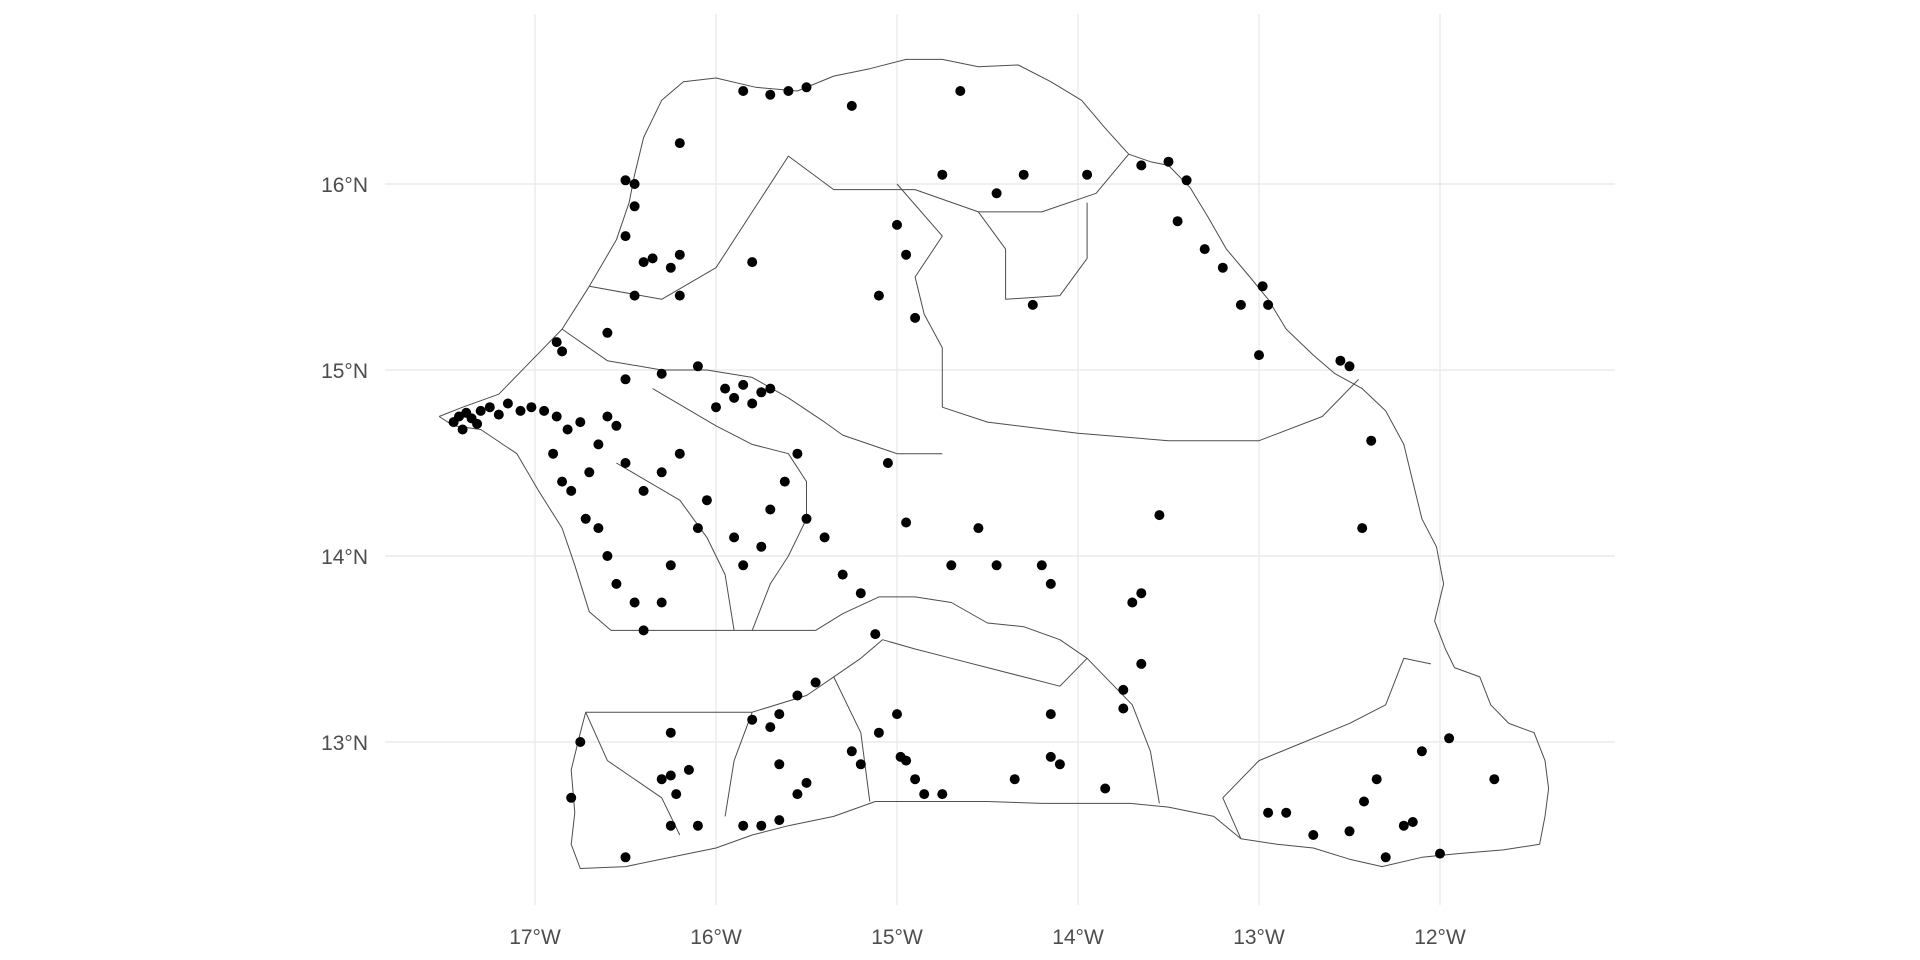  Describe the element at coordinates (716, 937) in the screenshot. I see `x-tick-label: 16°W` at that location.